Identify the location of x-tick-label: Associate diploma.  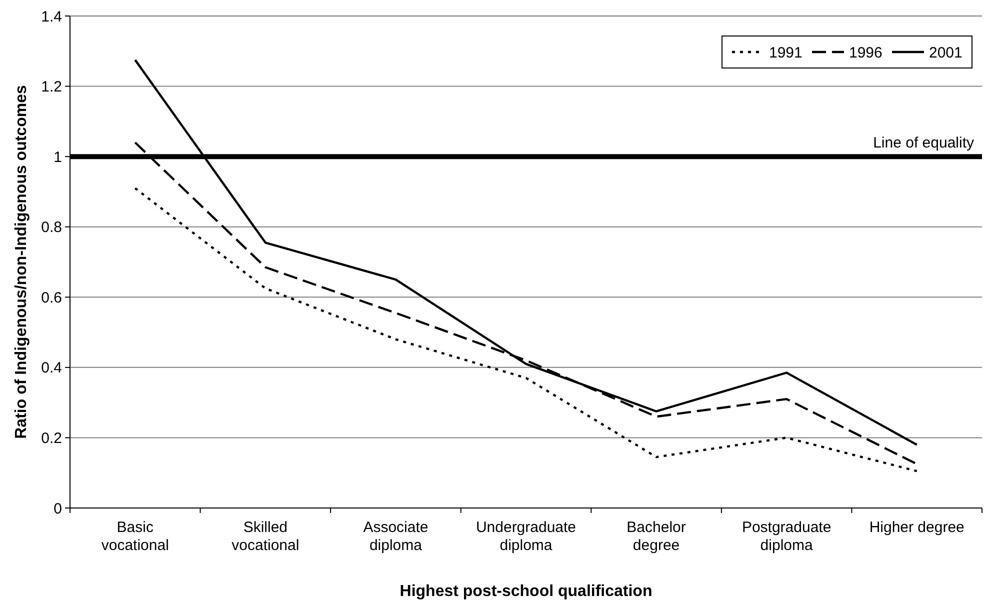
(395, 536).